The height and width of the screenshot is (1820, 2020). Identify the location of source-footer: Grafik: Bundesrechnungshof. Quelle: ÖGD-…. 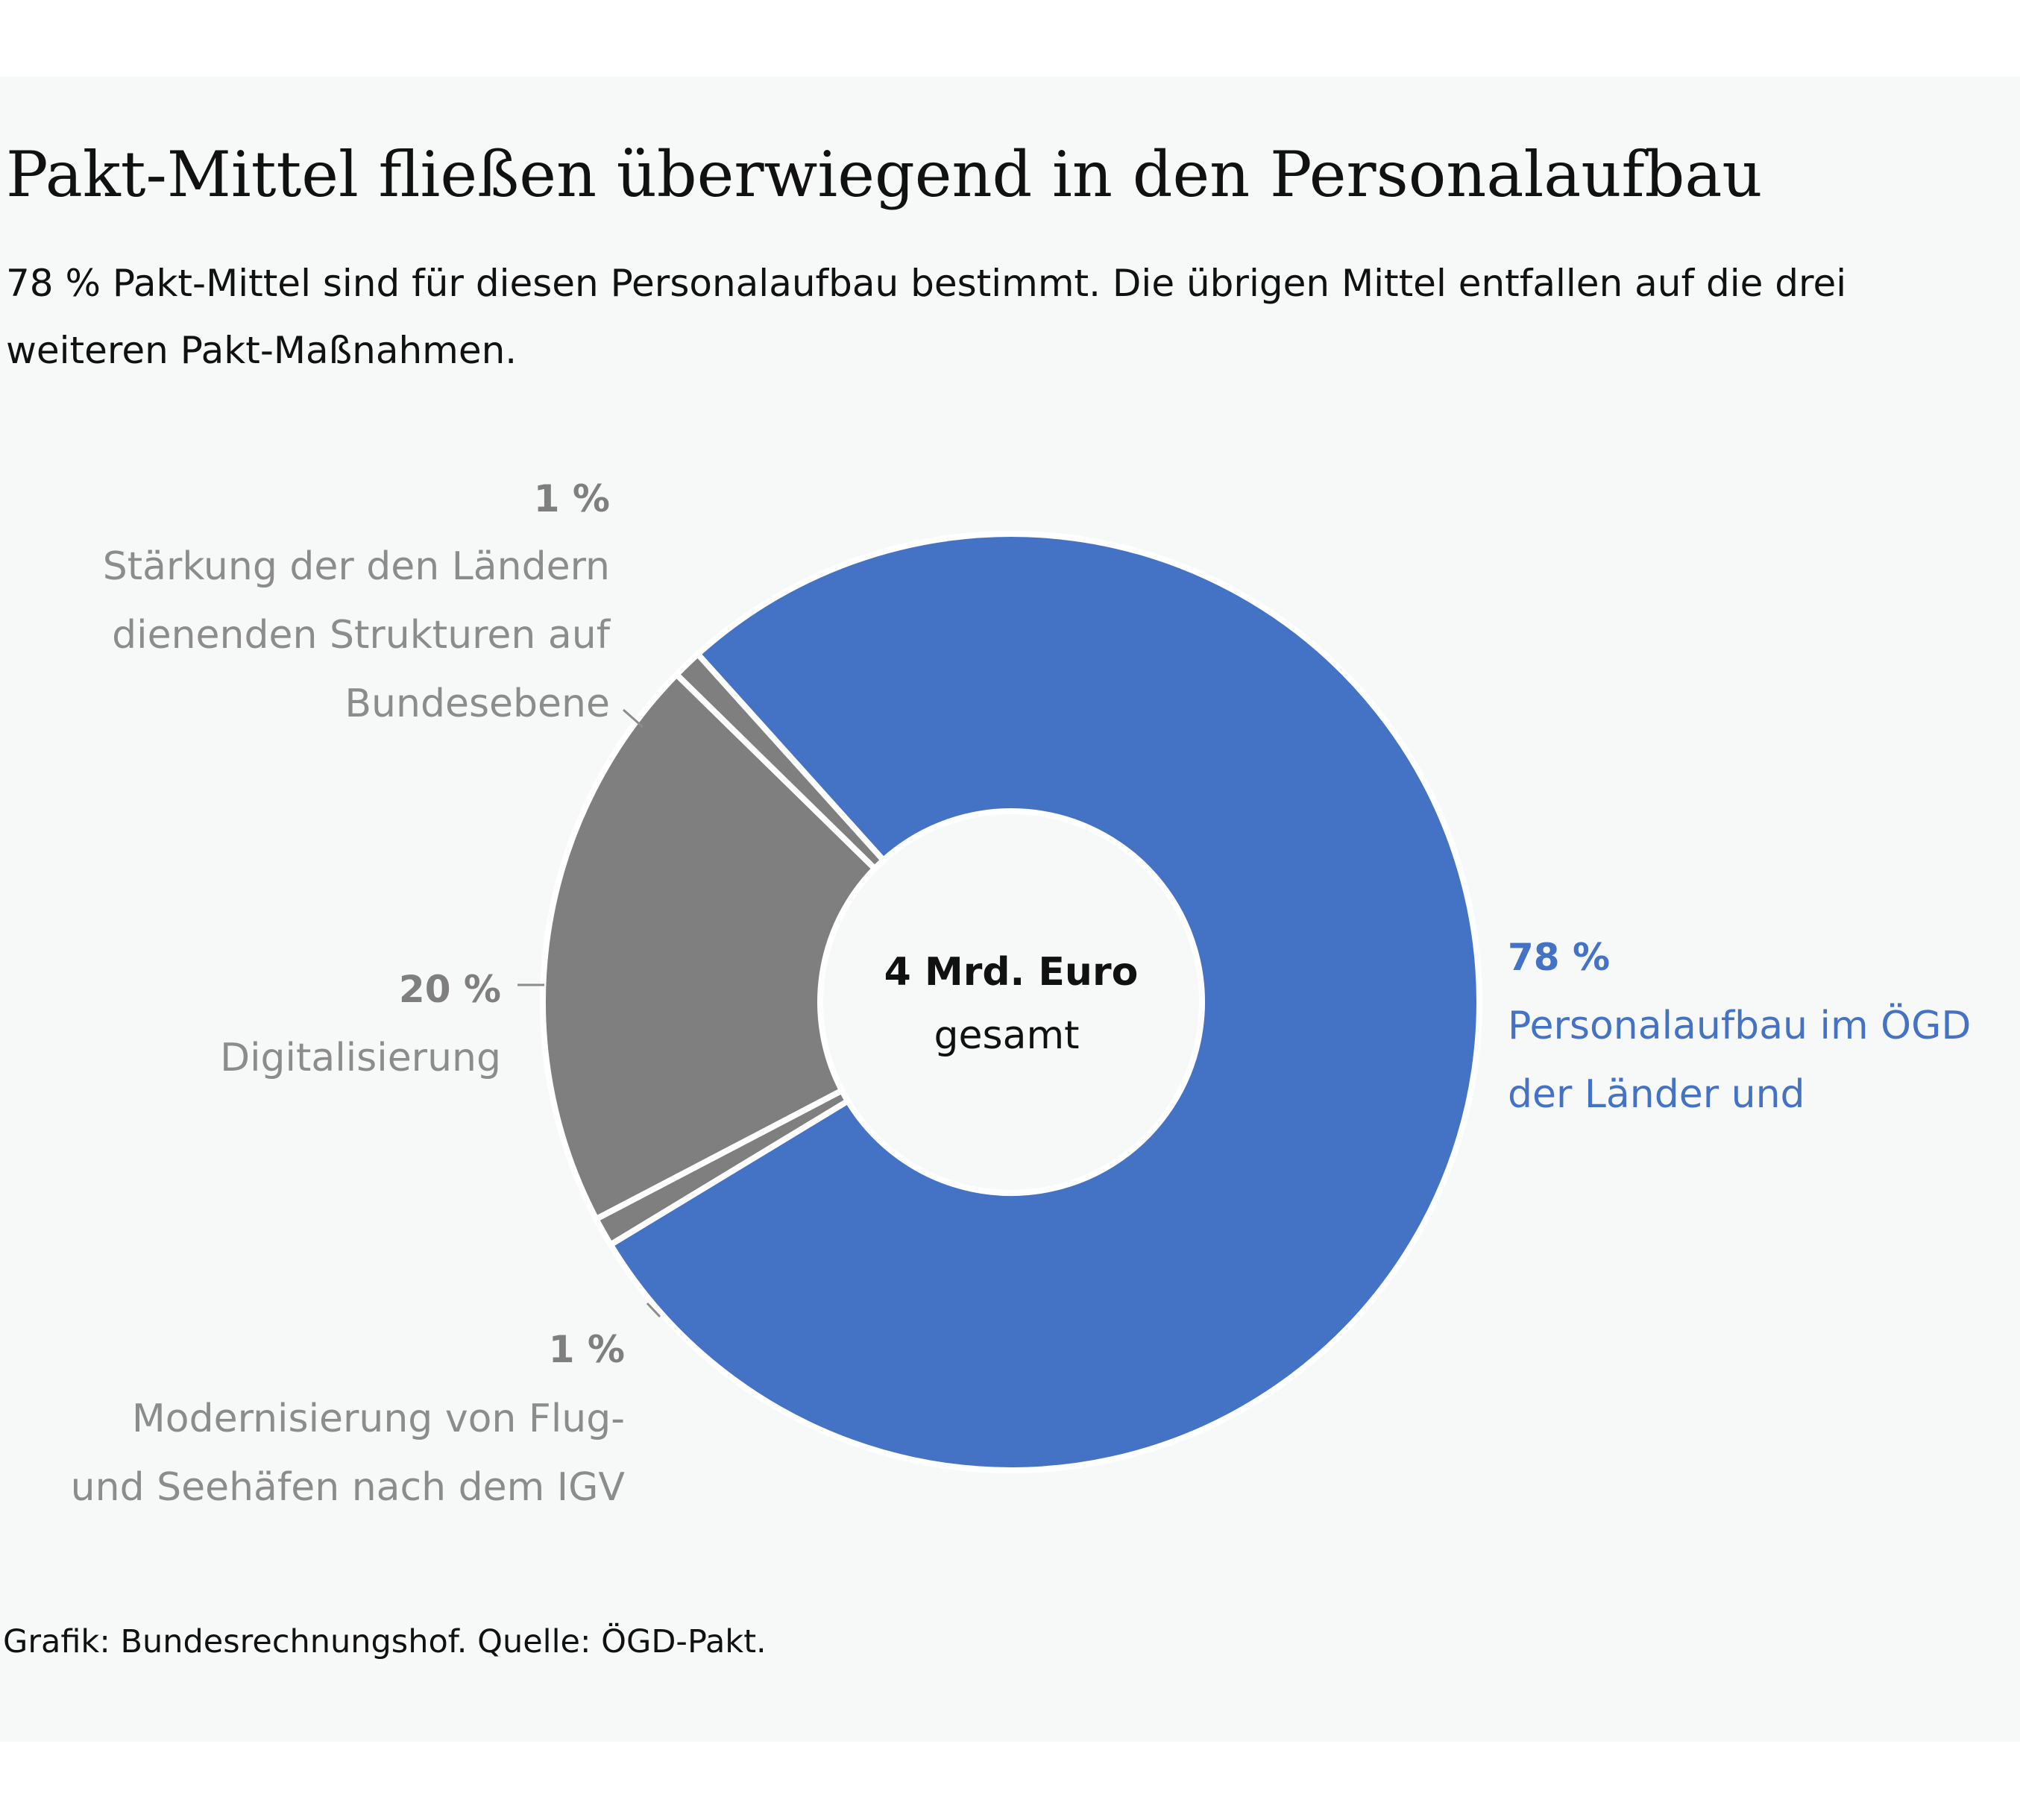
(385, 1641).